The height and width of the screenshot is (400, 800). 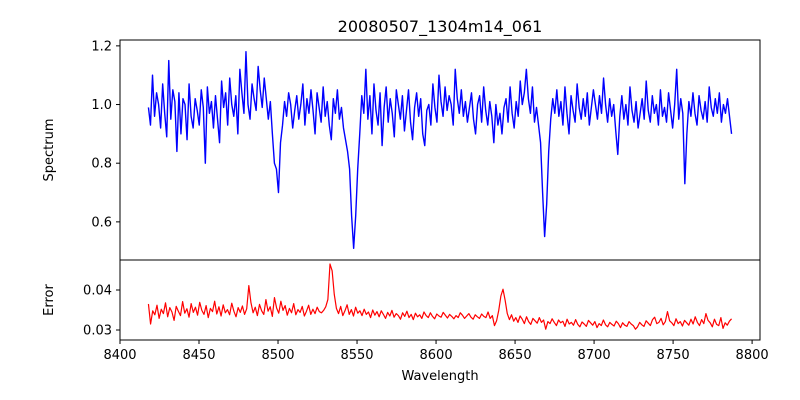 What do you see at coordinates (440, 27) in the screenshot?
I see `chart-title: 20080507_1304m14_061` at bounding box center [440, 27].